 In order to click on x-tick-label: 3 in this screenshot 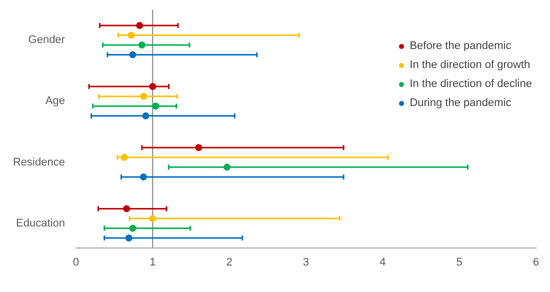, I will do `click(306, 262)`.